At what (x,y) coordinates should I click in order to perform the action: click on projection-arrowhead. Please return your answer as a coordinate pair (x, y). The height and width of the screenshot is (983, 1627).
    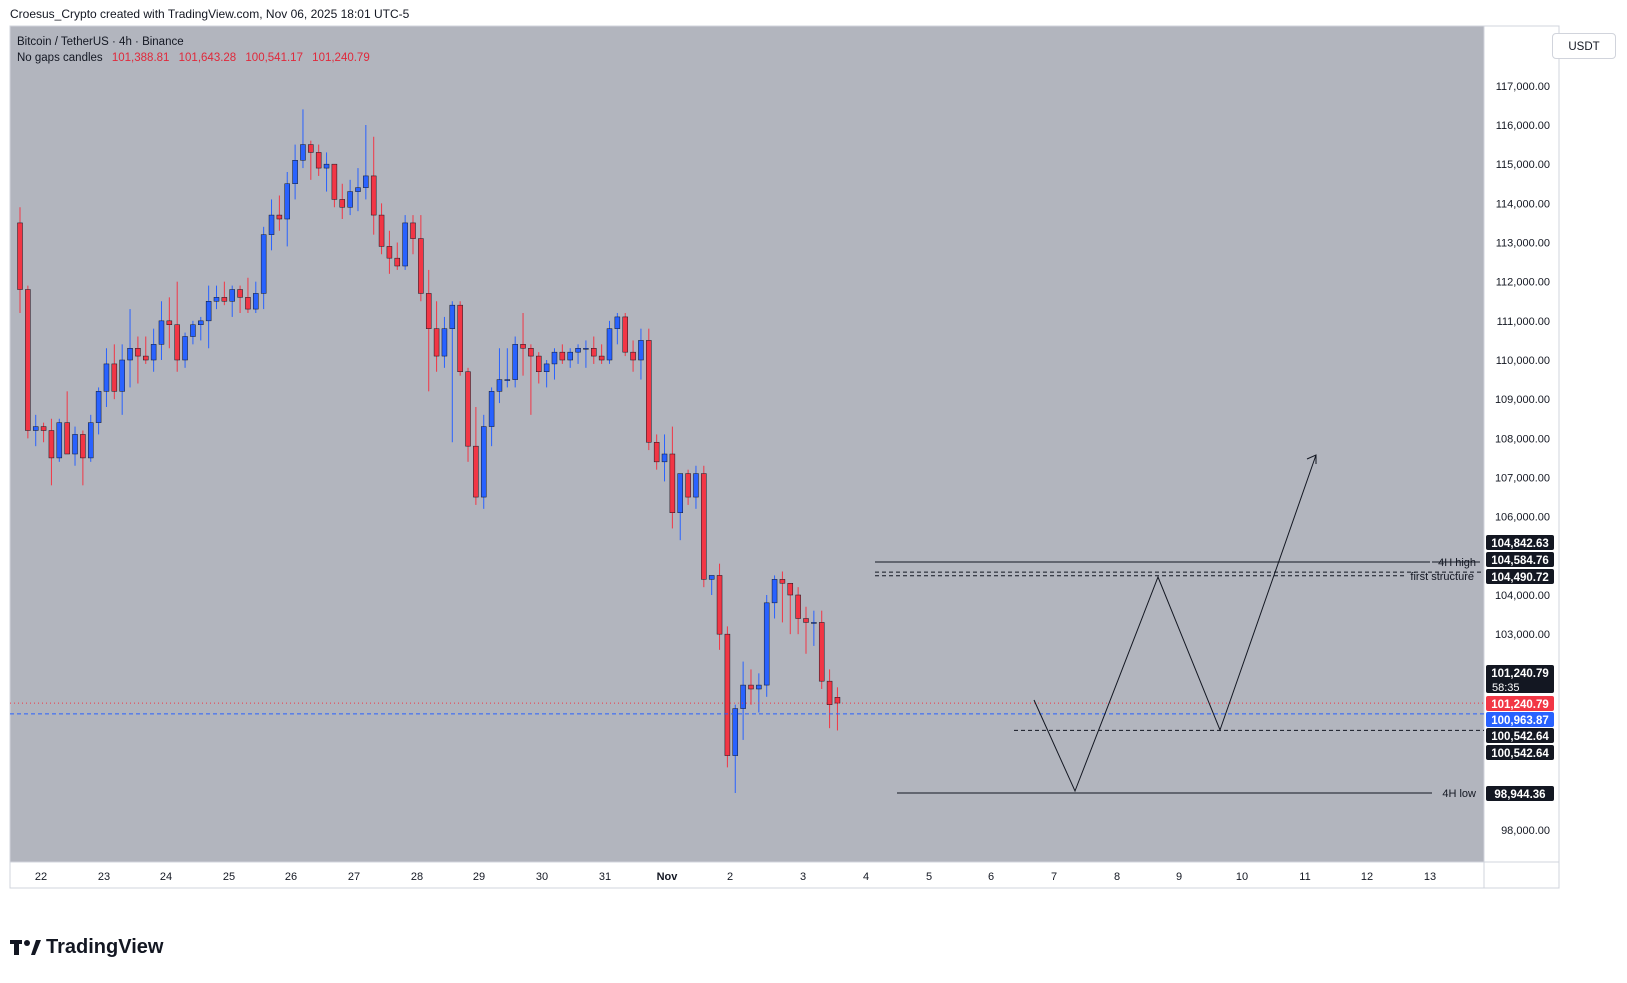
    Looking at the image, I should click on (1311, 459).